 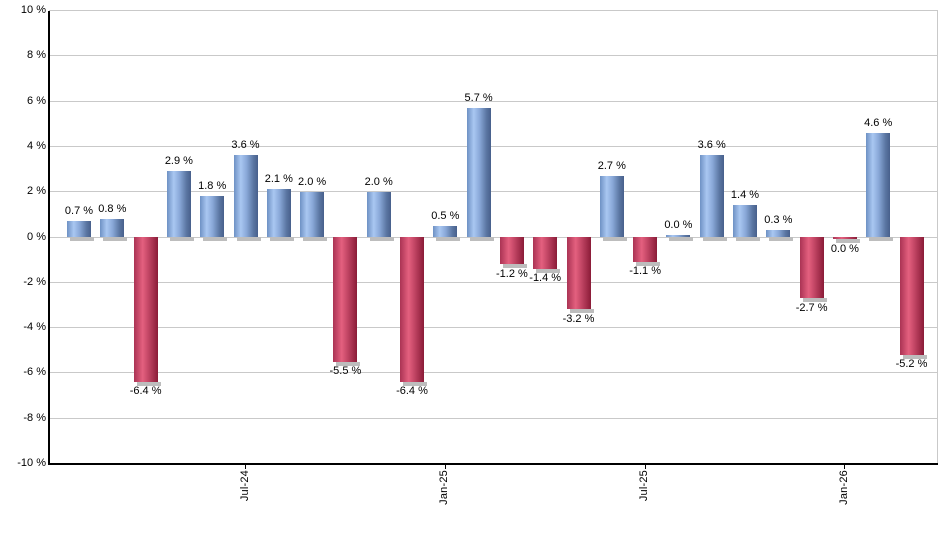 What do you see at coordinates (911, 364) in the screenshot?
I see `bar-value-label: -5.2 %` at bounding box center [911, 364].